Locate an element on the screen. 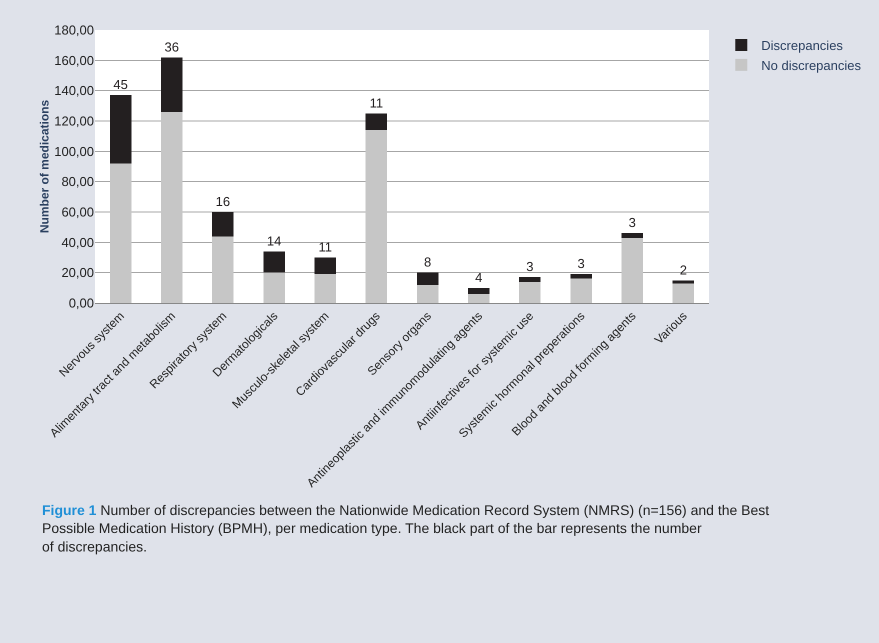  legend-label: Discrepancies is located at coordinates (802, 46).